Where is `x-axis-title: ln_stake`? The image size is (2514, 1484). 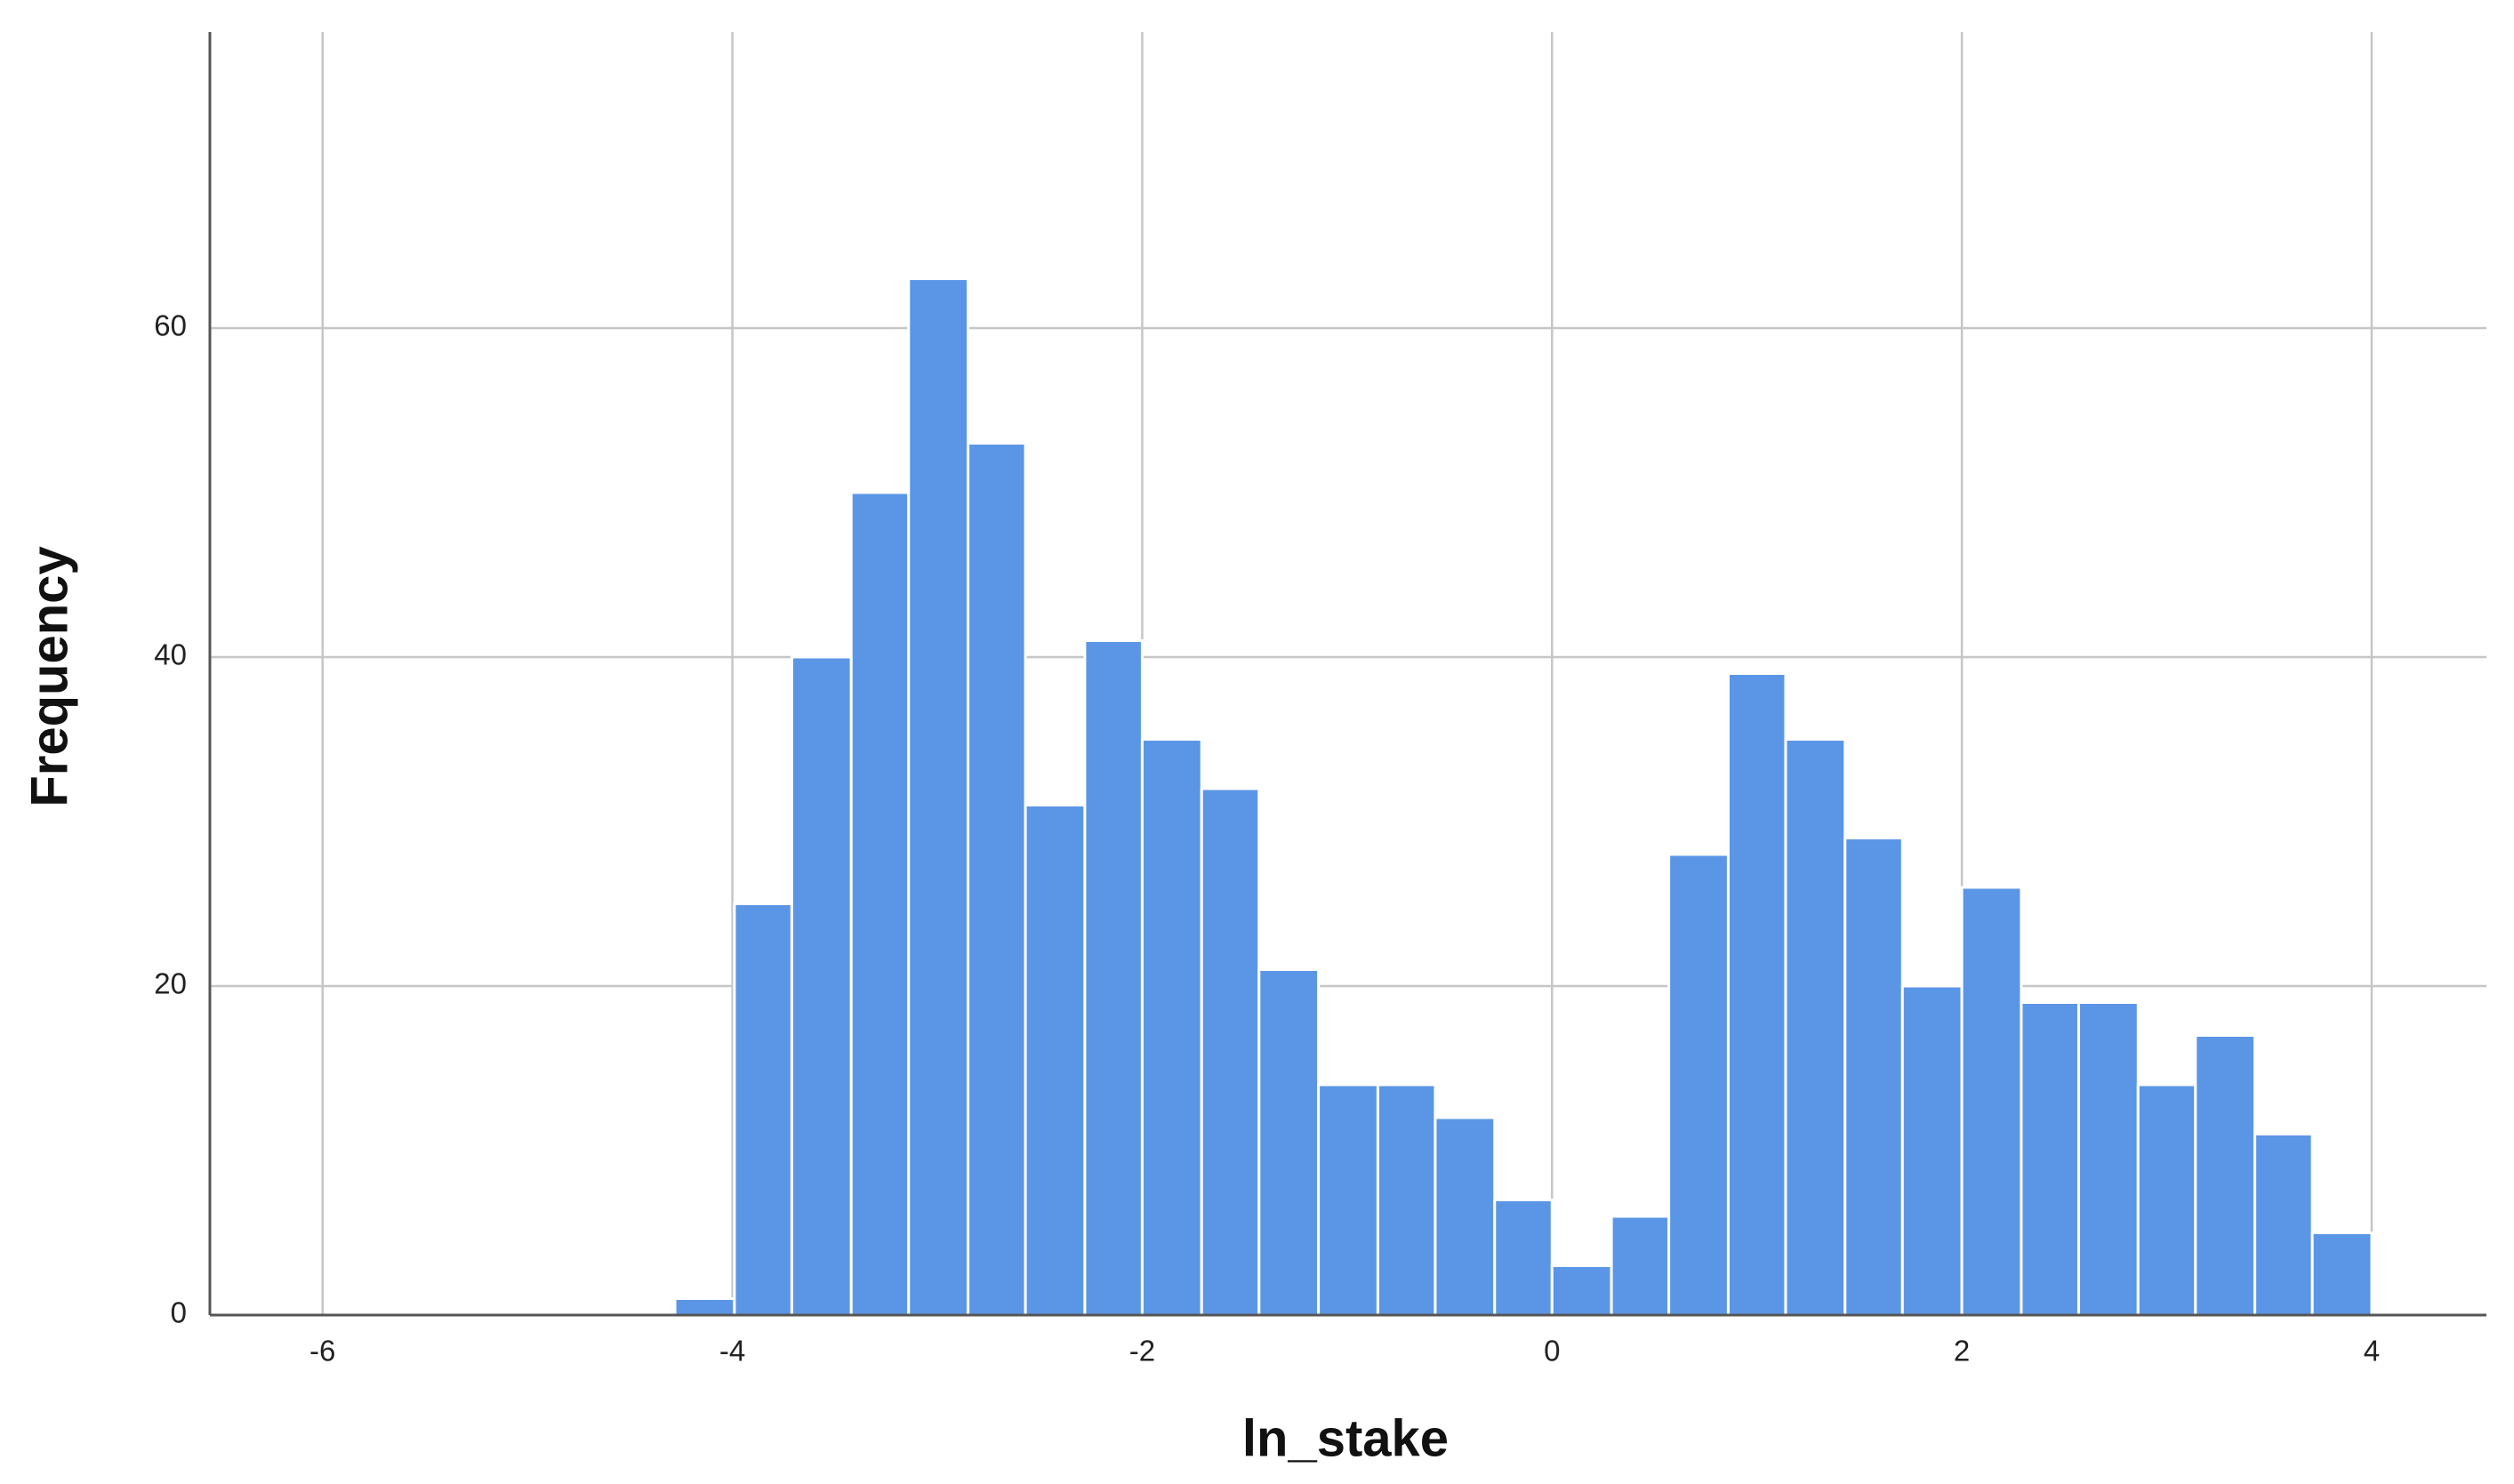
x-axis-title: ln_stake is located at coordinates (1345, 1438).